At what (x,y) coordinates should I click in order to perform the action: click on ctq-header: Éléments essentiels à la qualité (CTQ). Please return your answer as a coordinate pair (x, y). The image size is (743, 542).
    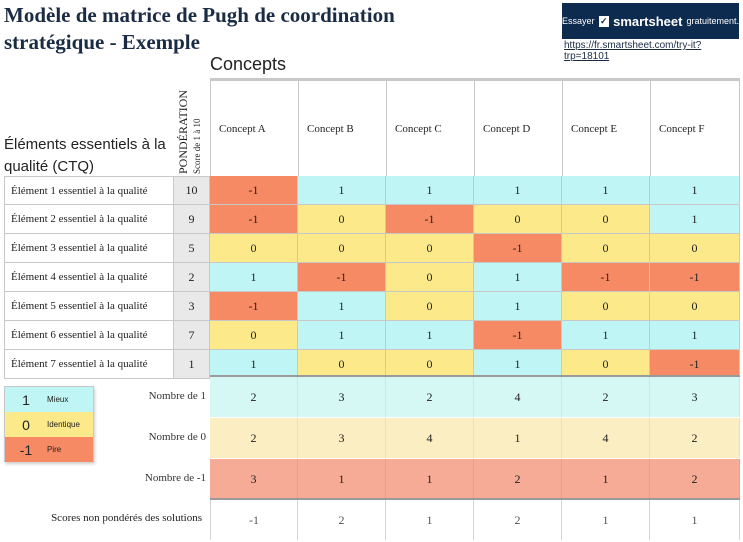
    Looking at the image, I should click on (85, 155).